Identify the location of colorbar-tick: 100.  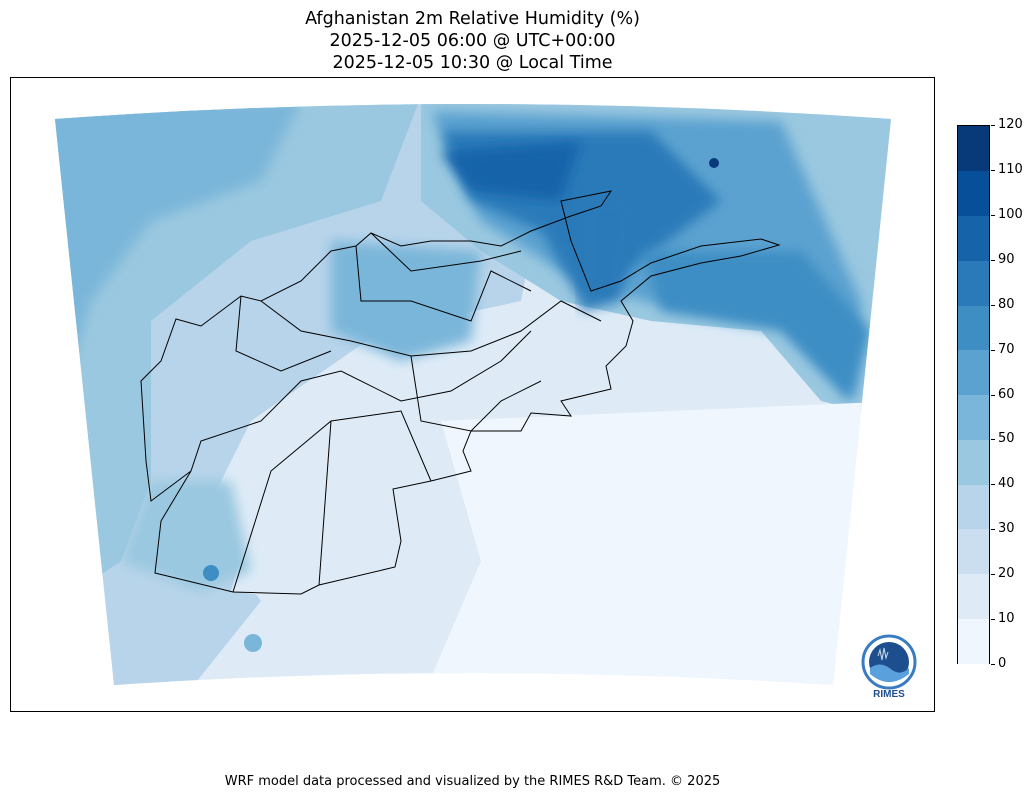
(1007, 214).